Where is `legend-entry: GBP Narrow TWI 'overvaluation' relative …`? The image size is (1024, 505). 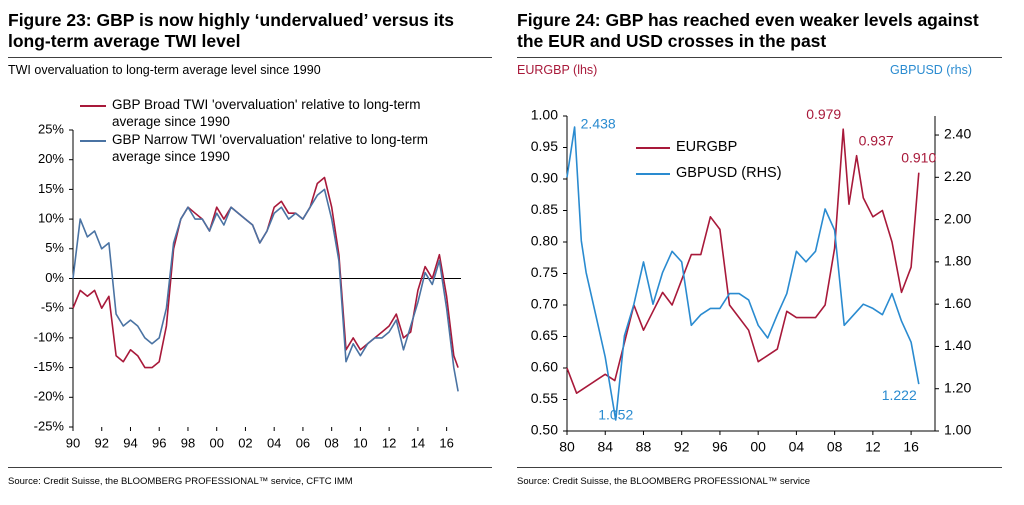
legend-entry: GBP Narrow TWI 'overvaluation' relative … is located at coordinates (272, 148).